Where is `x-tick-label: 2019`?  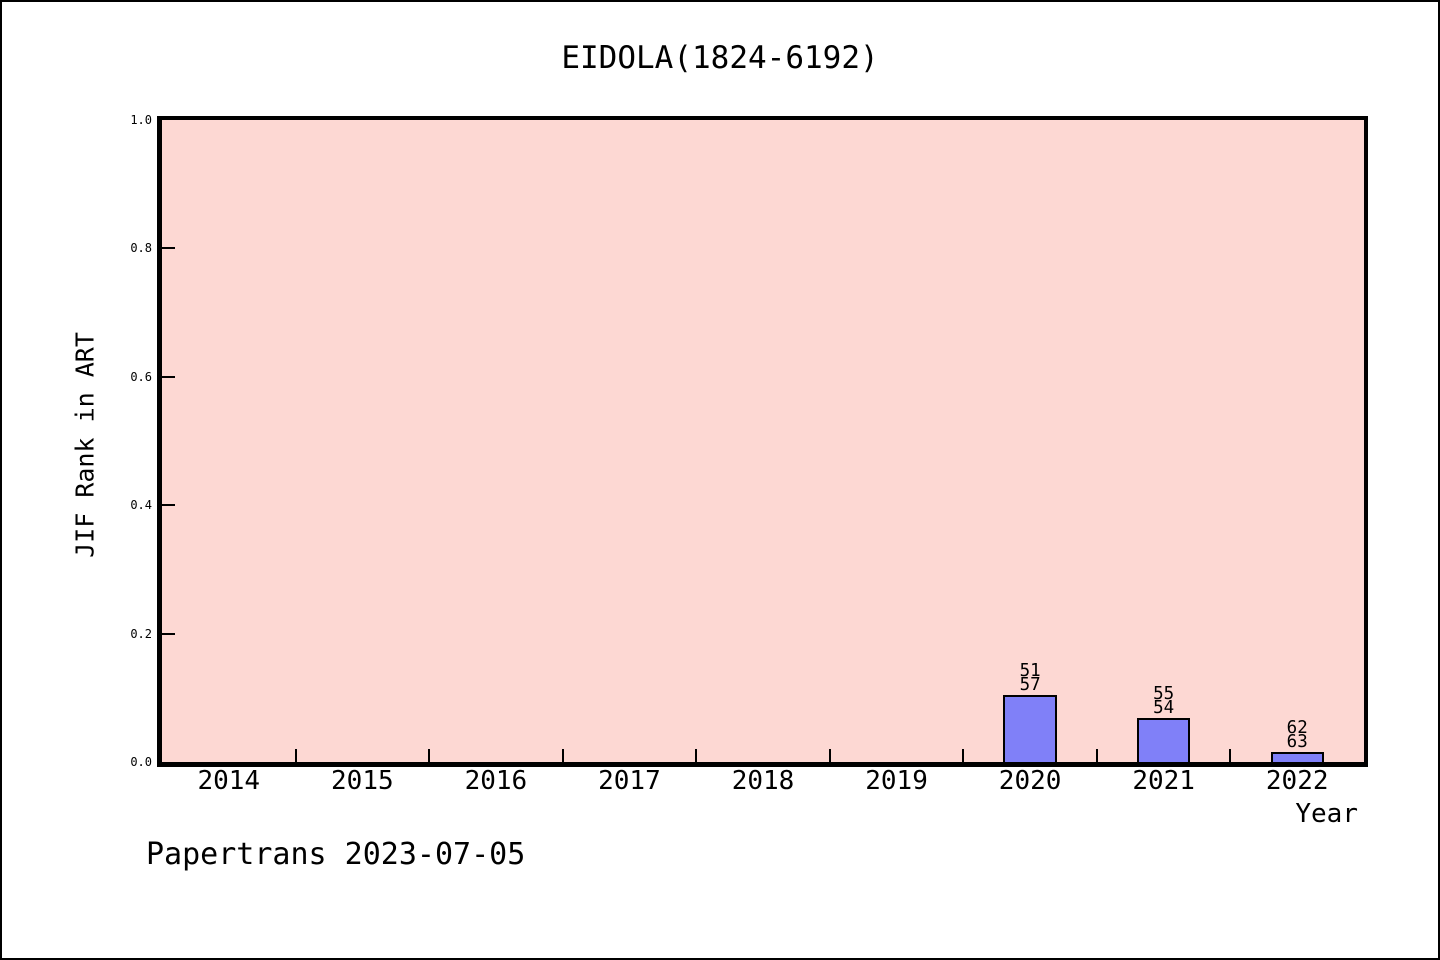 x-tick-label: 2019 is located at coordinates (896, 781).